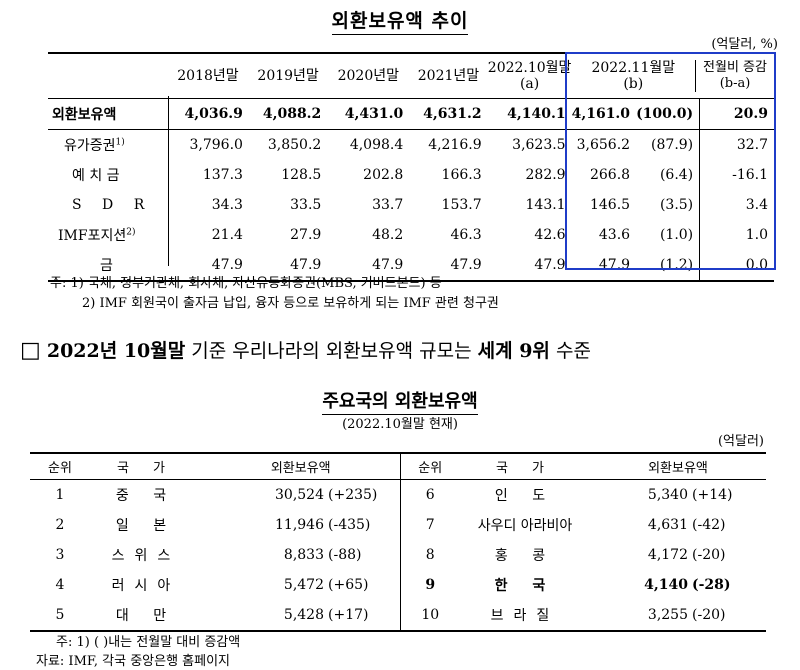 This screenshot has height=670, width=800. Describe the element at coordinates (96, 176) in the screenshot. I see `row-label: 예 치 금` at that location.